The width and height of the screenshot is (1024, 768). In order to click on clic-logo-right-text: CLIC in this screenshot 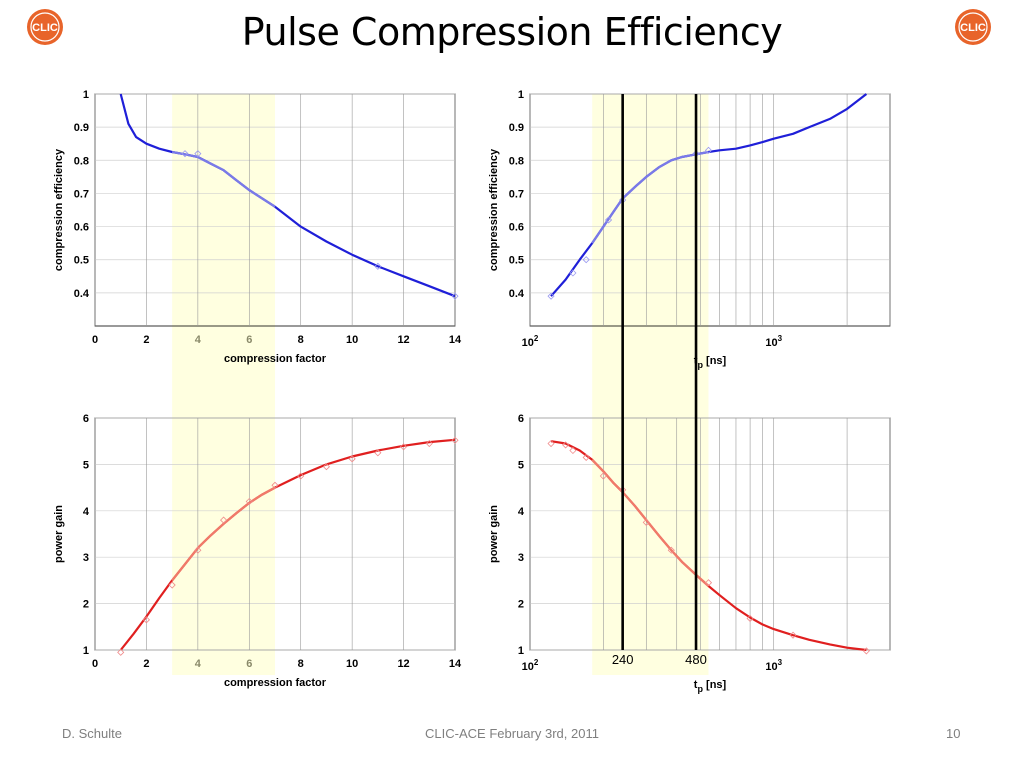, I will do `click(973, 28)`.